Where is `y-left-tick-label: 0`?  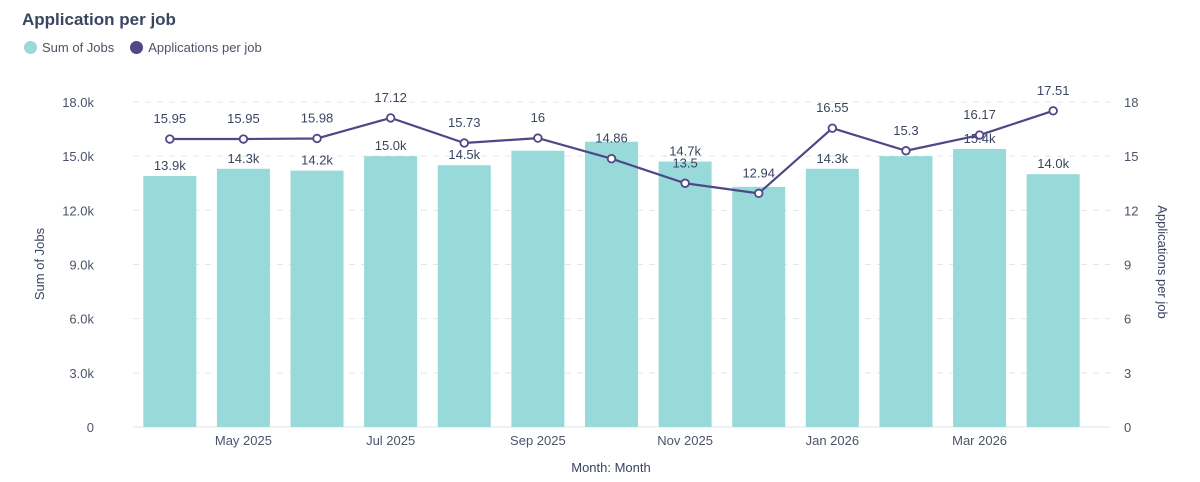 y-left-tick-label: 0 is located at coordinates (90, 427).